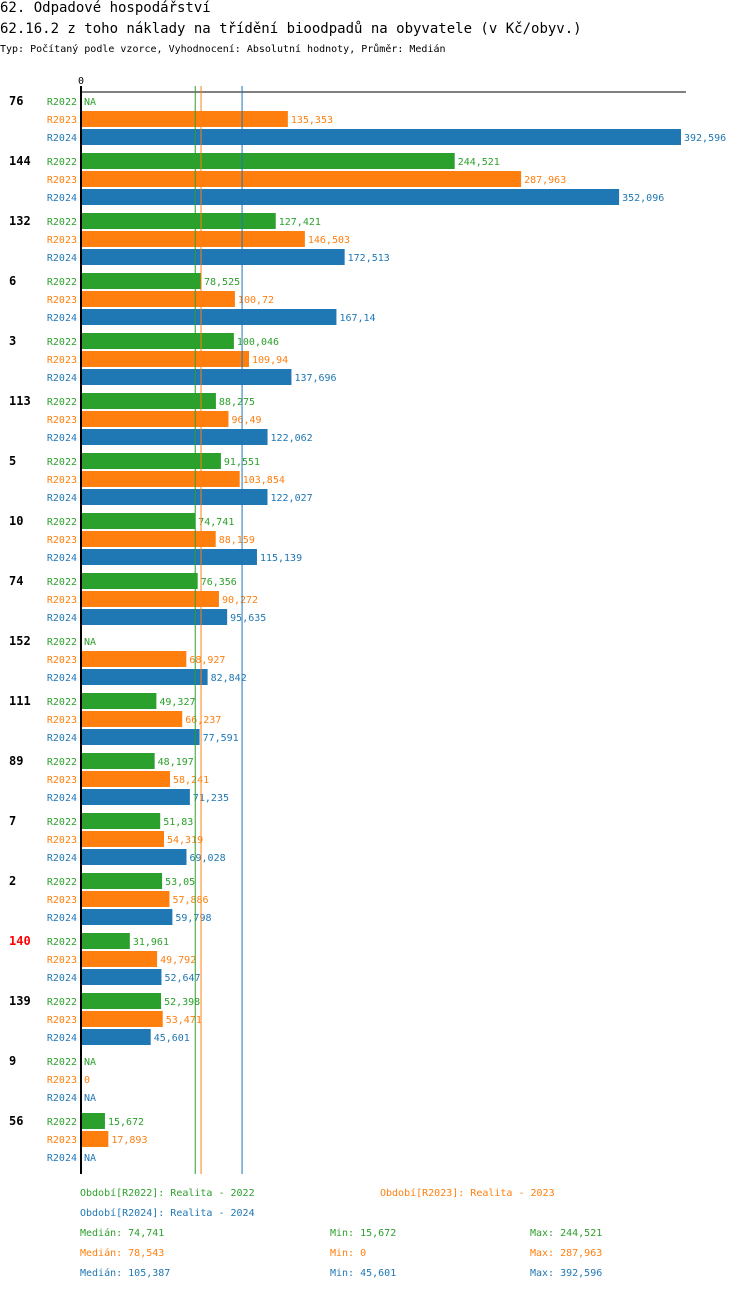  I want to click on bar-139-r2022, so click(121, 1001).